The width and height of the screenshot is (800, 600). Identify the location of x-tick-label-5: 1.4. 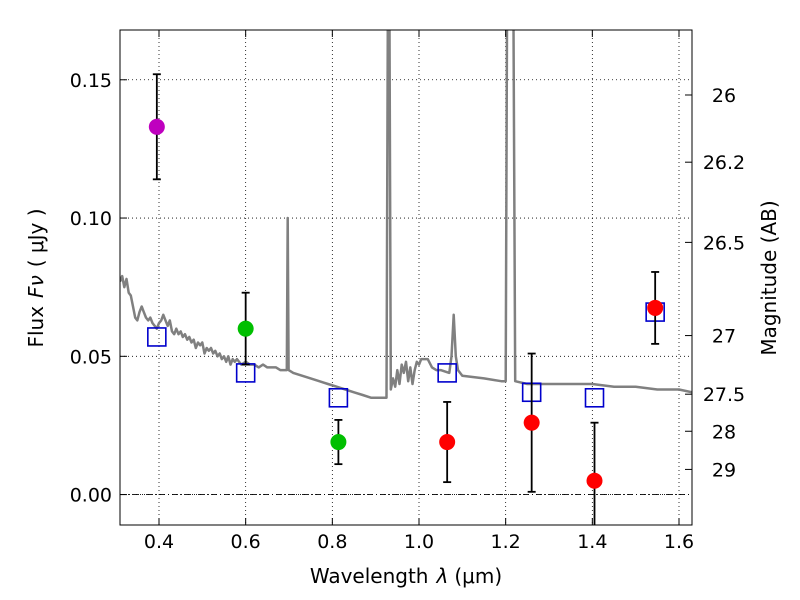
(592, 542).